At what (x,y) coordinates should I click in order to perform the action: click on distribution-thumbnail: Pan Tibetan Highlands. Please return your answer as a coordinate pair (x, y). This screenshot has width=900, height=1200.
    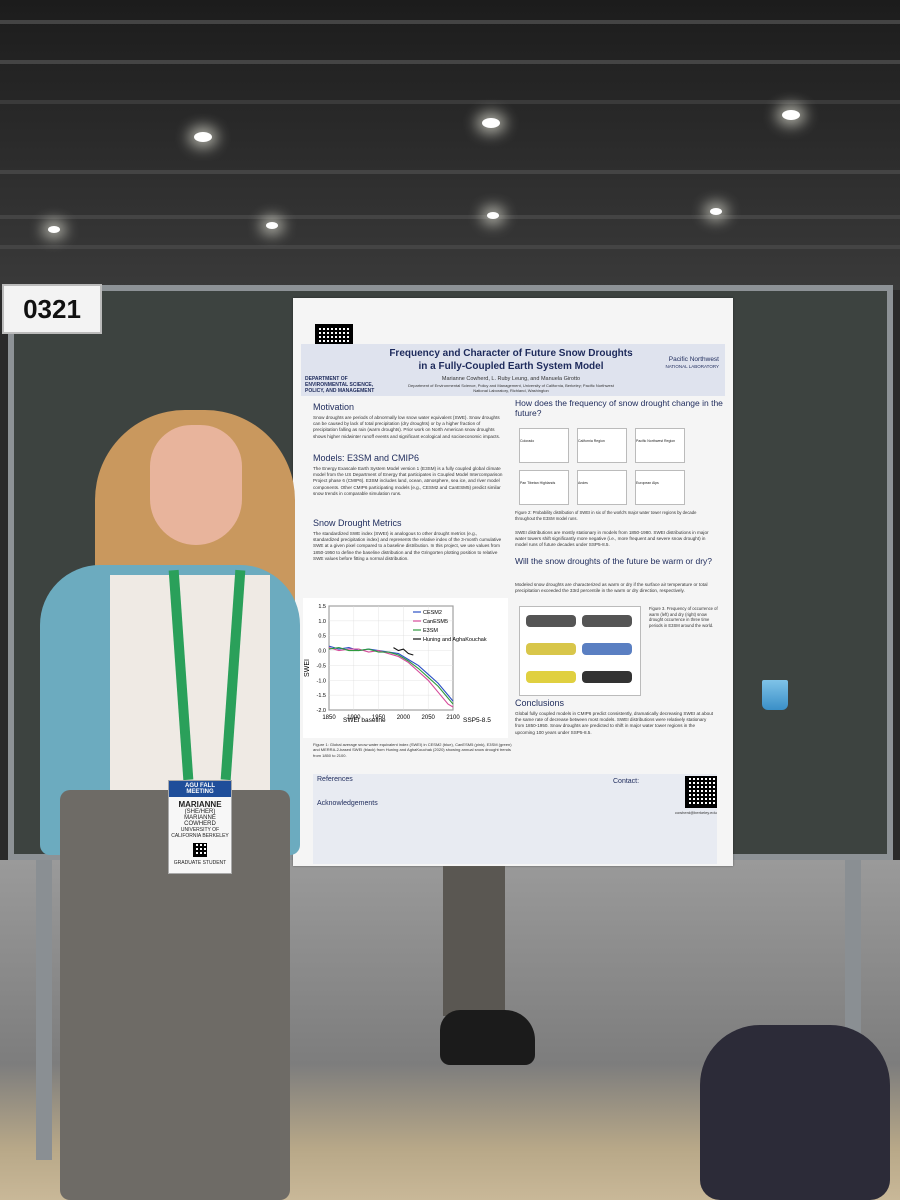
    Looking at the image, I should click on (544, 487).